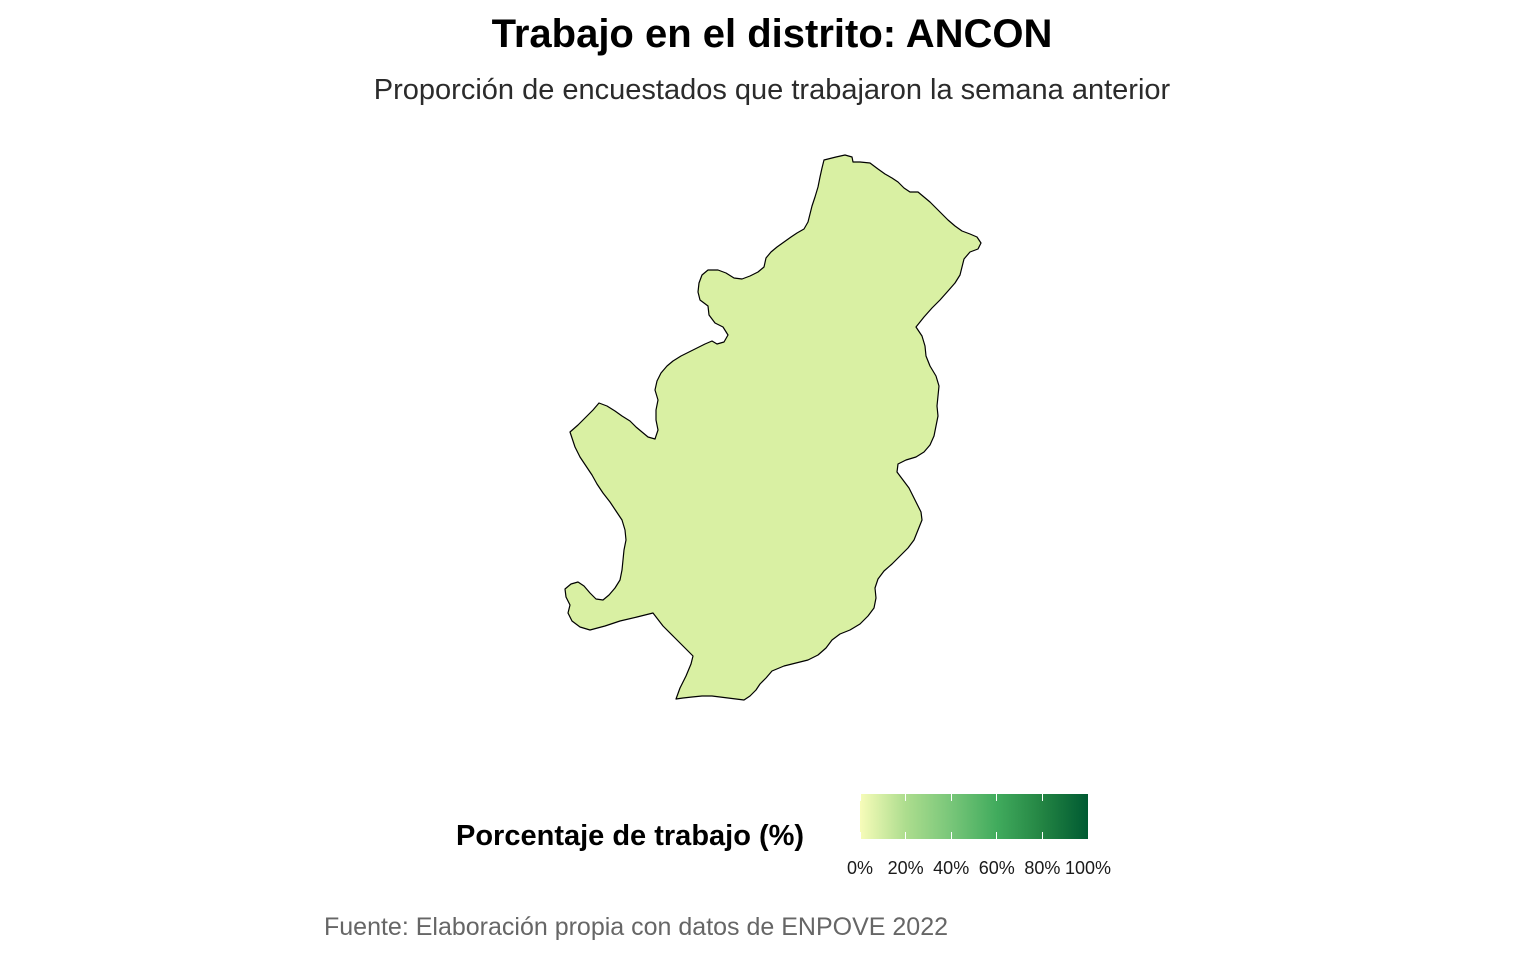 The height and width of the screenshot is (960, 1536). I want to click on legend-color-bar, so click(974, 816).